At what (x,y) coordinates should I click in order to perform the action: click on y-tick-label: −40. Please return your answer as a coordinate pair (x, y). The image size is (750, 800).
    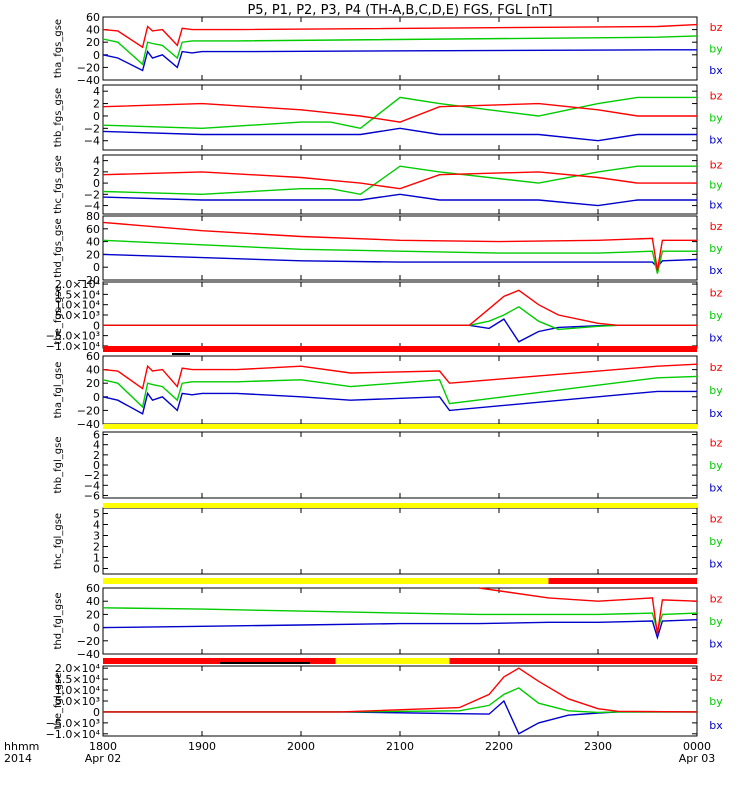
    Looking at the image, I should click on (88, 424).